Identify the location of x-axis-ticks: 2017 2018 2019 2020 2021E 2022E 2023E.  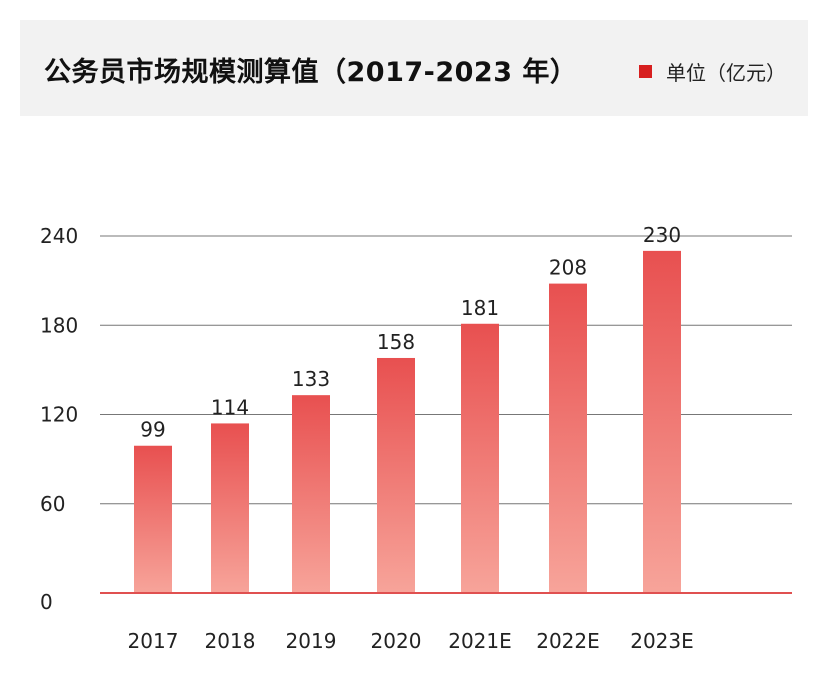
(411, 641).